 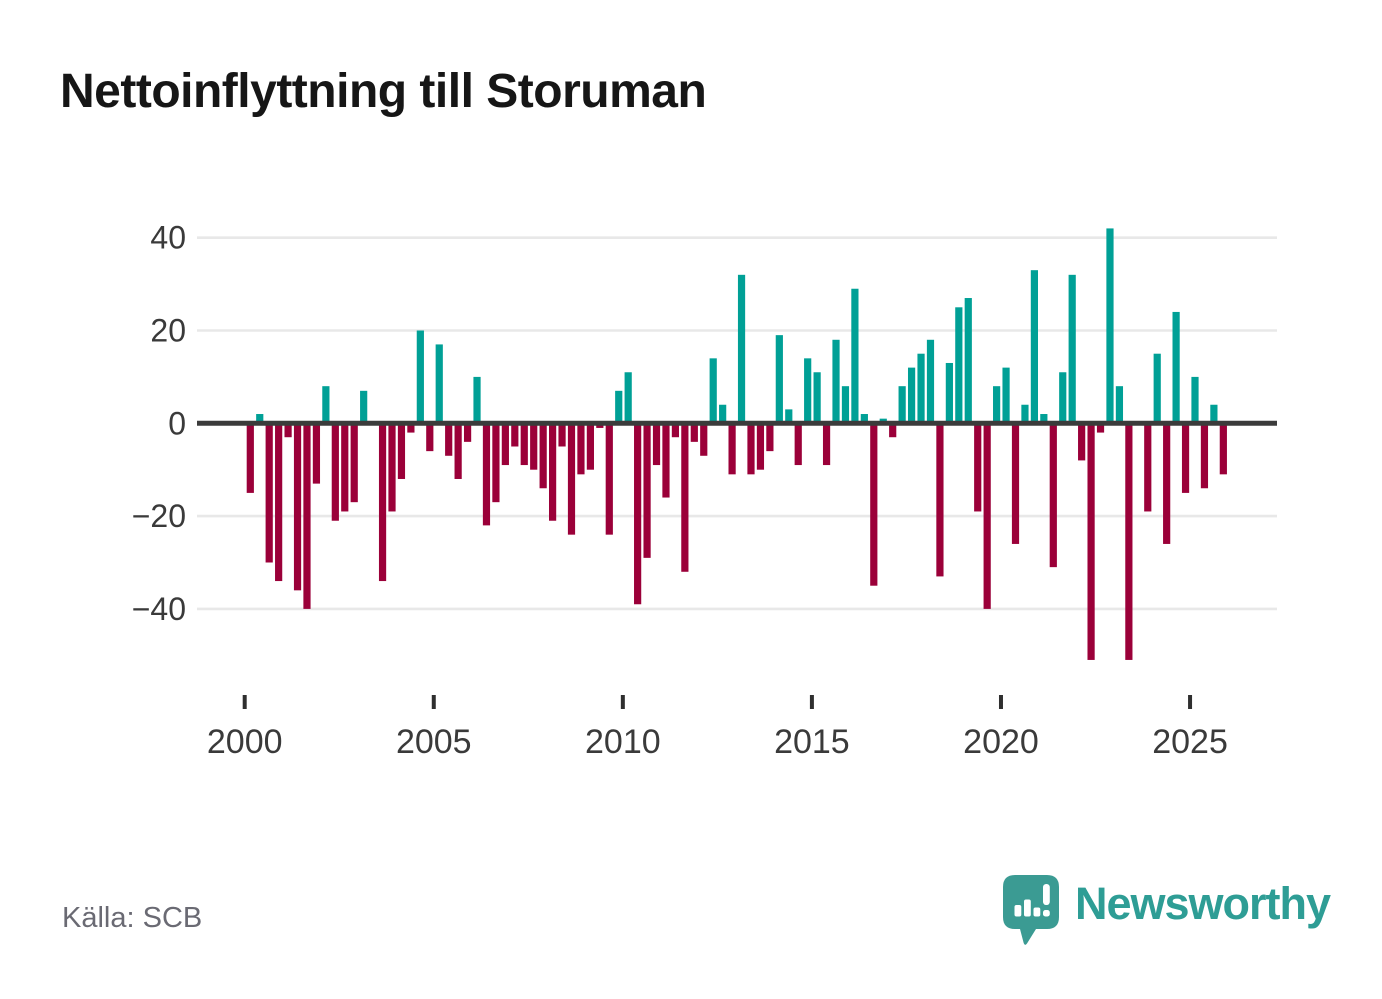 What do you see at coordinates (812, 742) in the screenshot?
I see `x-axis-label-2015: 2015` at bounding box center [812, 742].